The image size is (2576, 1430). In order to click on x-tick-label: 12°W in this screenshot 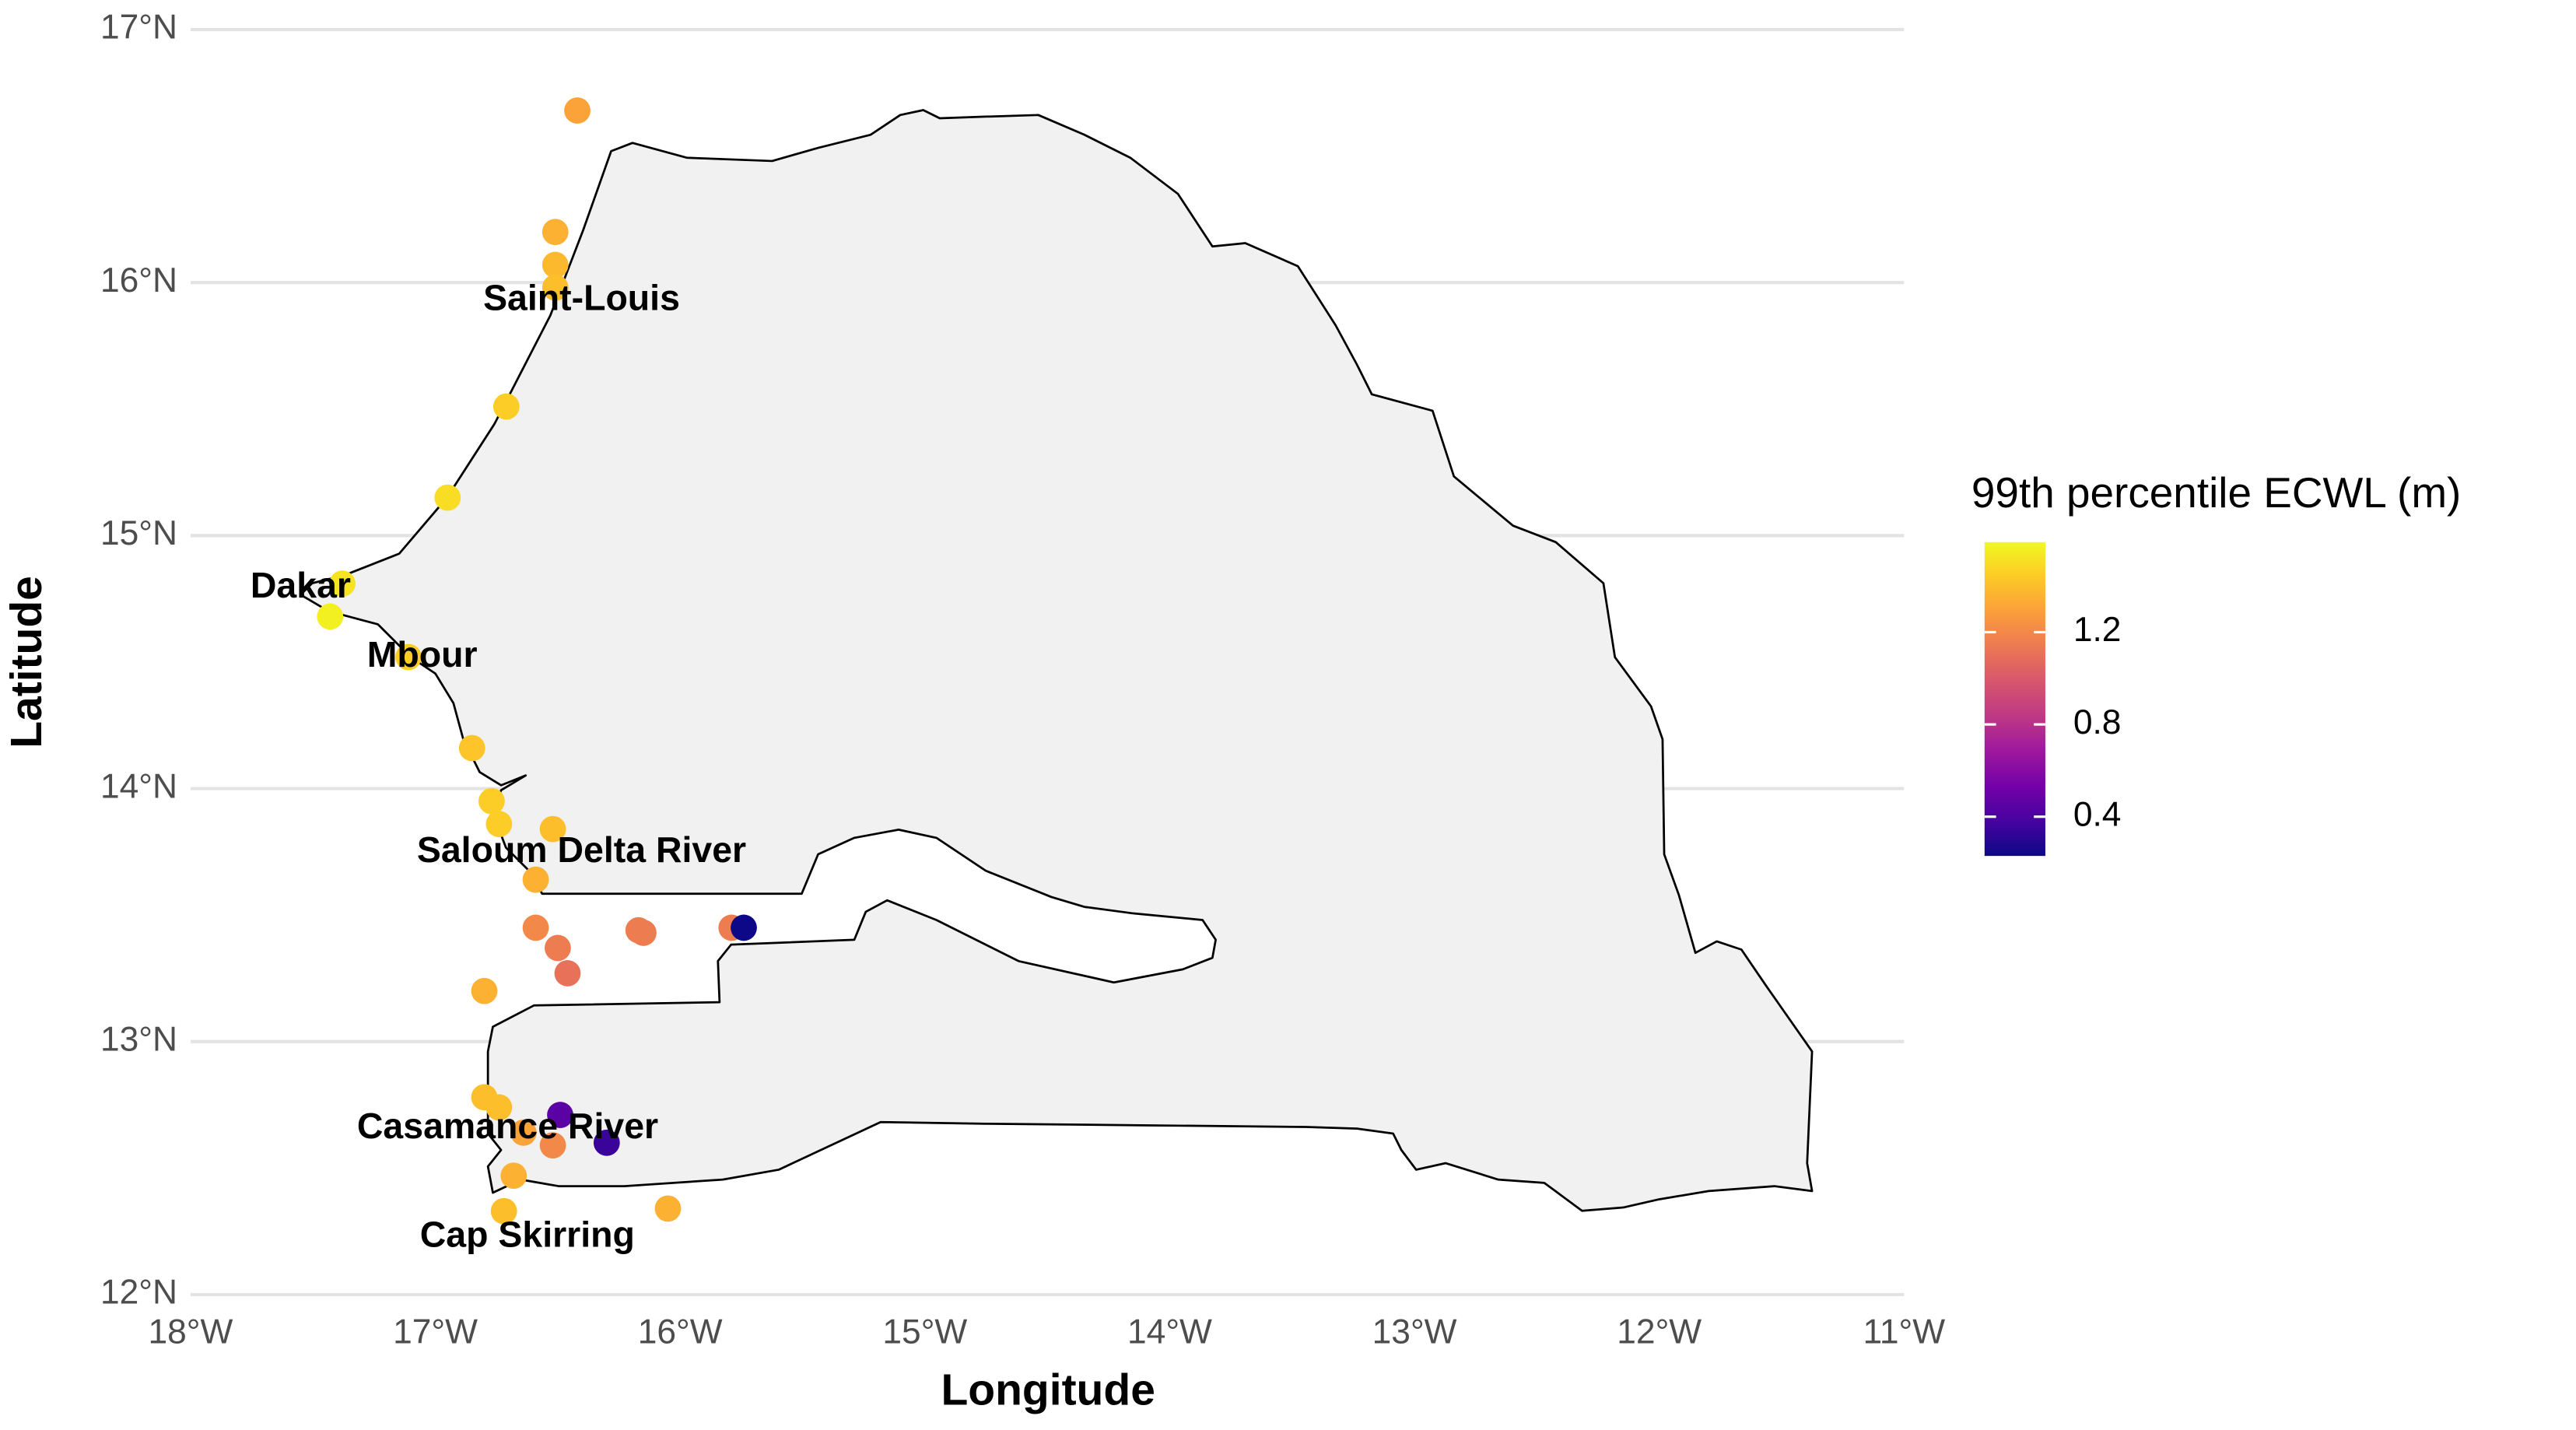, I will do `click(1660, 1332)`.